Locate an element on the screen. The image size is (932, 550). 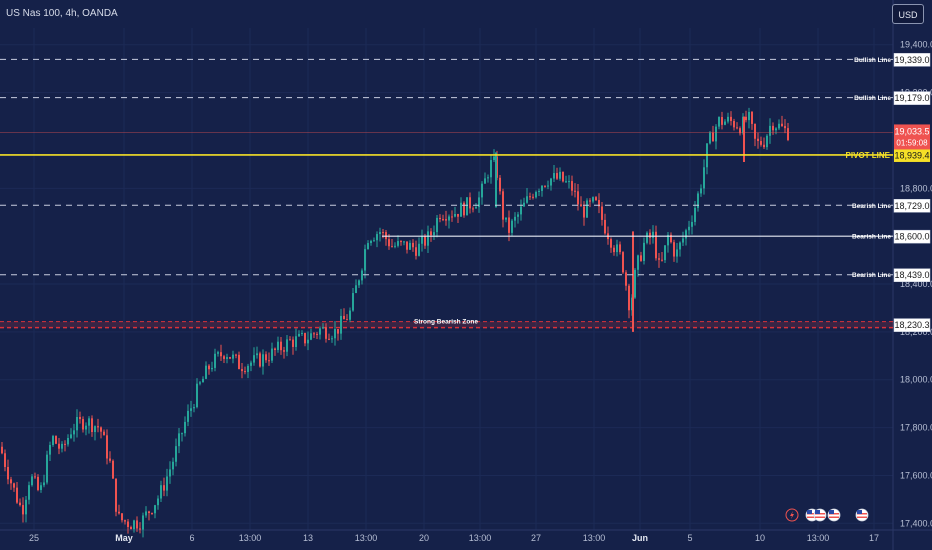
last-price-text: 19,033.5 is located at coordinates (911, 131).